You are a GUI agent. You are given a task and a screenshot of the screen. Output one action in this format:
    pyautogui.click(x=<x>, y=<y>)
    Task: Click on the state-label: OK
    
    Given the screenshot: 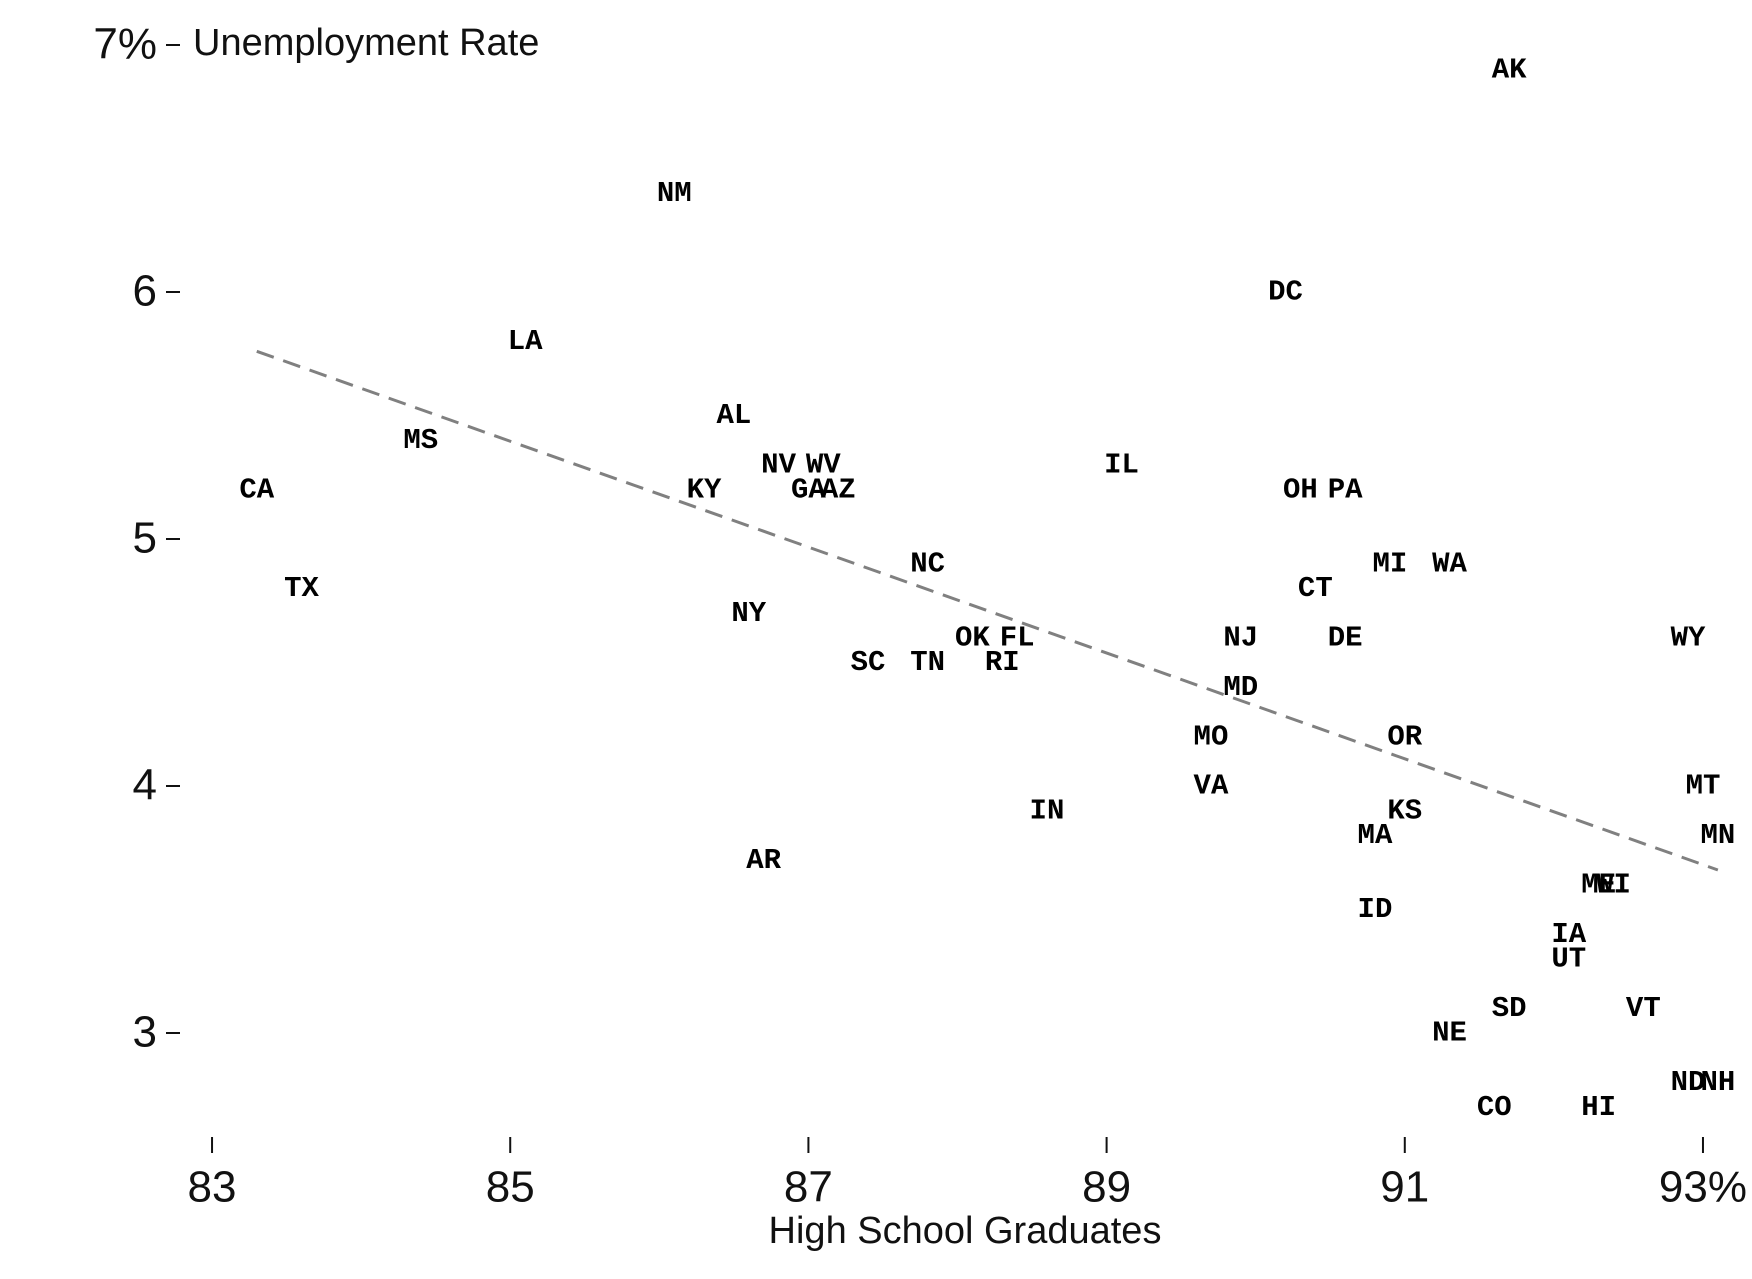 What is the action you would take?
    pyautogui.click(x=972, y=637)
    